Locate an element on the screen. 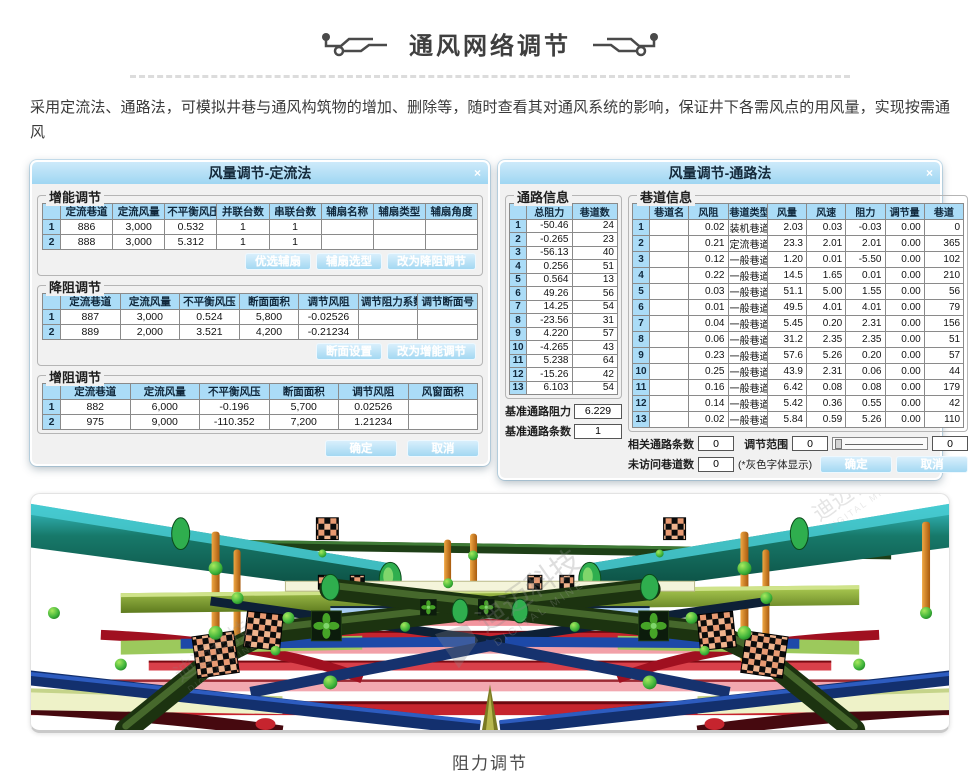 The width and height of the screenshot is (980, 774). ok-button: 确定 is located at coordinates (856, 464).